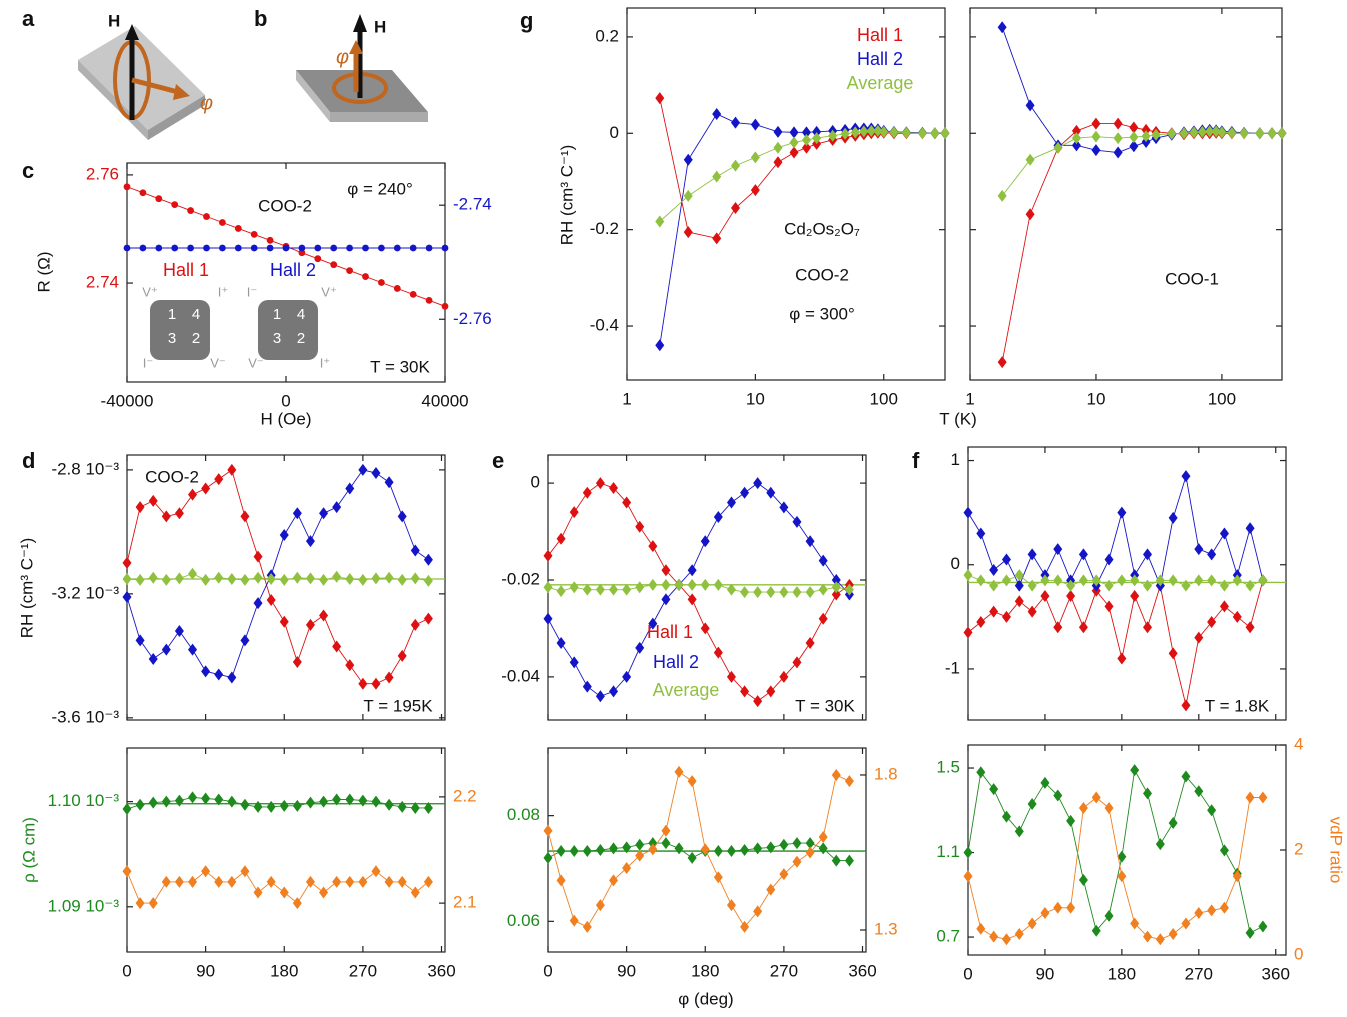 The height and width of the screenshot is (1017, 1347). I want to click on y2-tick-label: 1.8, so click(886, 773).